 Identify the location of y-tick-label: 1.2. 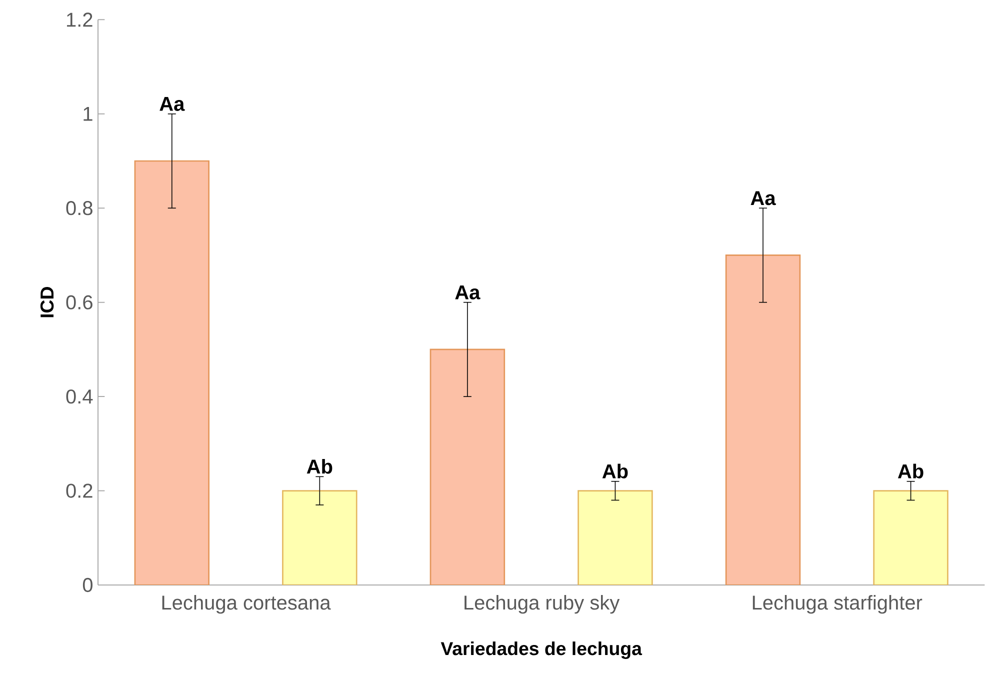
(79, 19).